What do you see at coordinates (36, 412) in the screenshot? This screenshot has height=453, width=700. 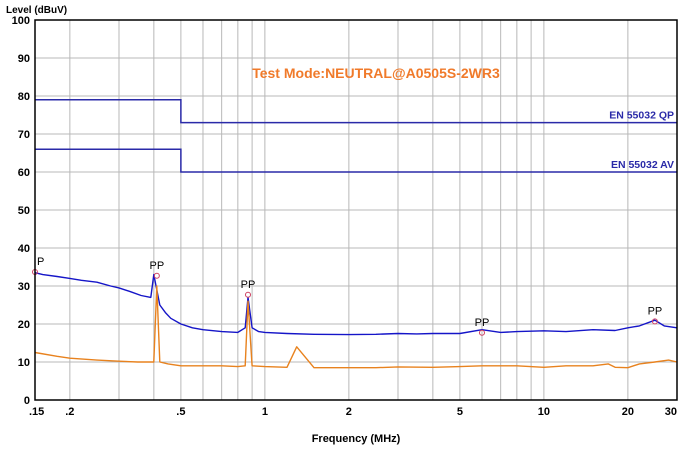 I see `x-tick-label: .15` at bounding box center [36, 412].